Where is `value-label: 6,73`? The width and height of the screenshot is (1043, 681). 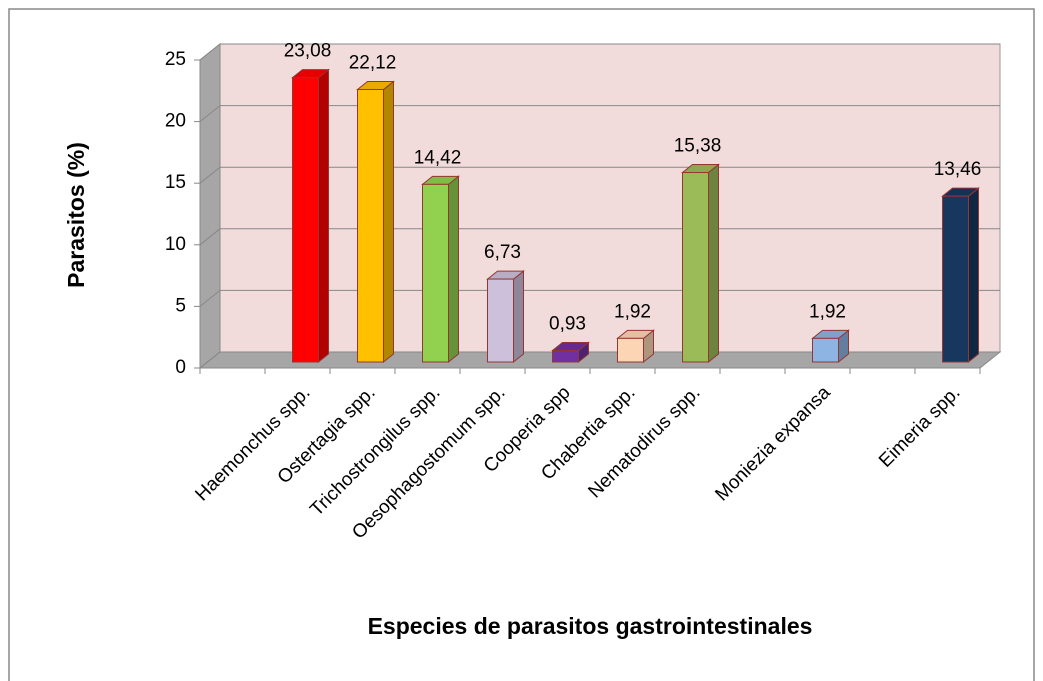
value-label: 6,73 is located at coordinates (502, 252).